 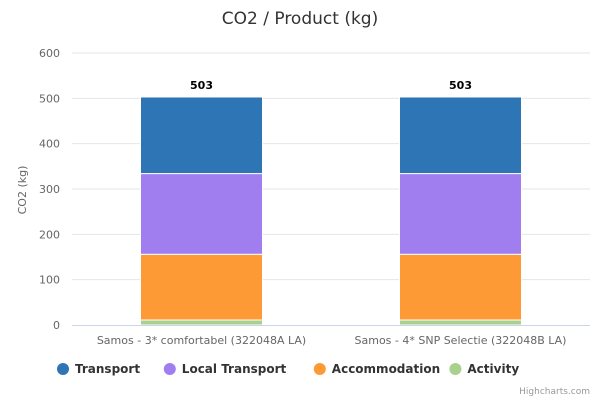 What do you see at coordinates (49, 280) in the screenshot?
I see `y-tick-label: 100` at bounding box center [49, 280].